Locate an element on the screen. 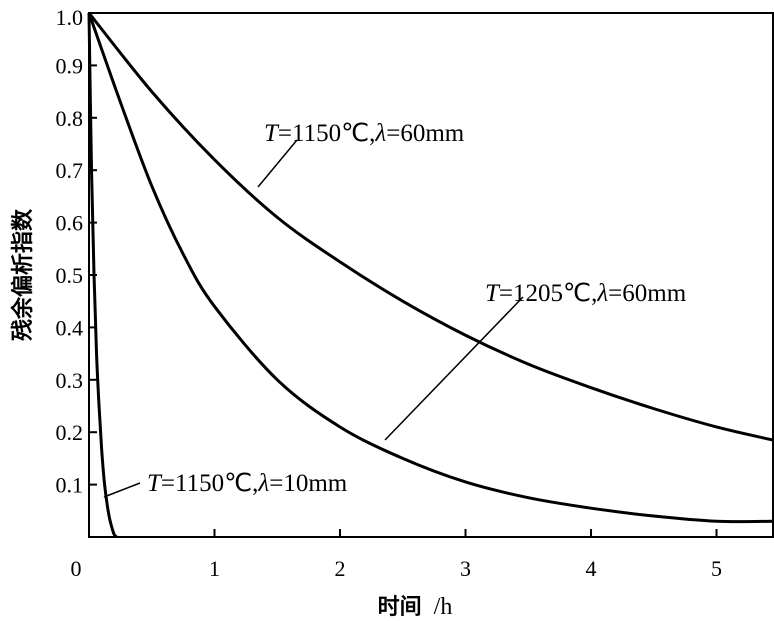 Image resolution: width=774 pixels, height=621 pixels. x-axis-ticks: 0 1 2 3 4 5 is located at coordinates (396, 555).